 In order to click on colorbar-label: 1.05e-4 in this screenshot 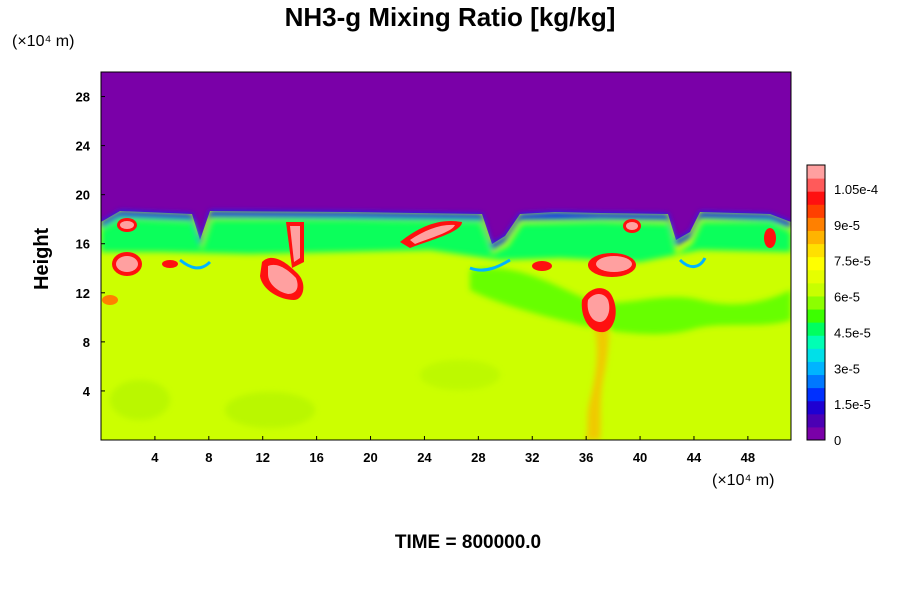, I will do `click(856, 189)`.